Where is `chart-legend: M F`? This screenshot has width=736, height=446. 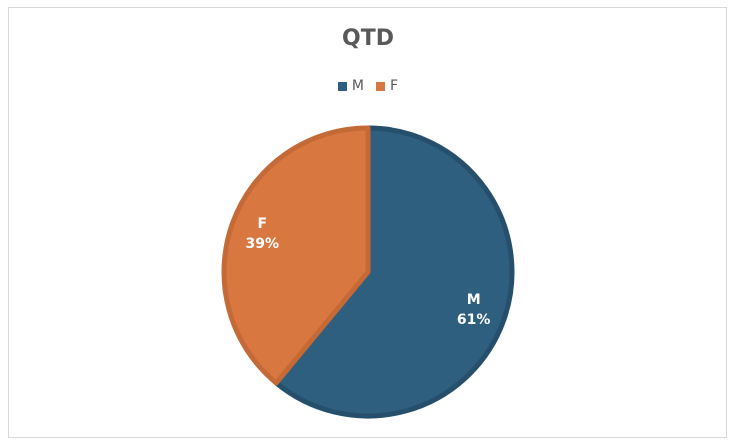 chart-legend: M F is located at coordinates (368, 86).